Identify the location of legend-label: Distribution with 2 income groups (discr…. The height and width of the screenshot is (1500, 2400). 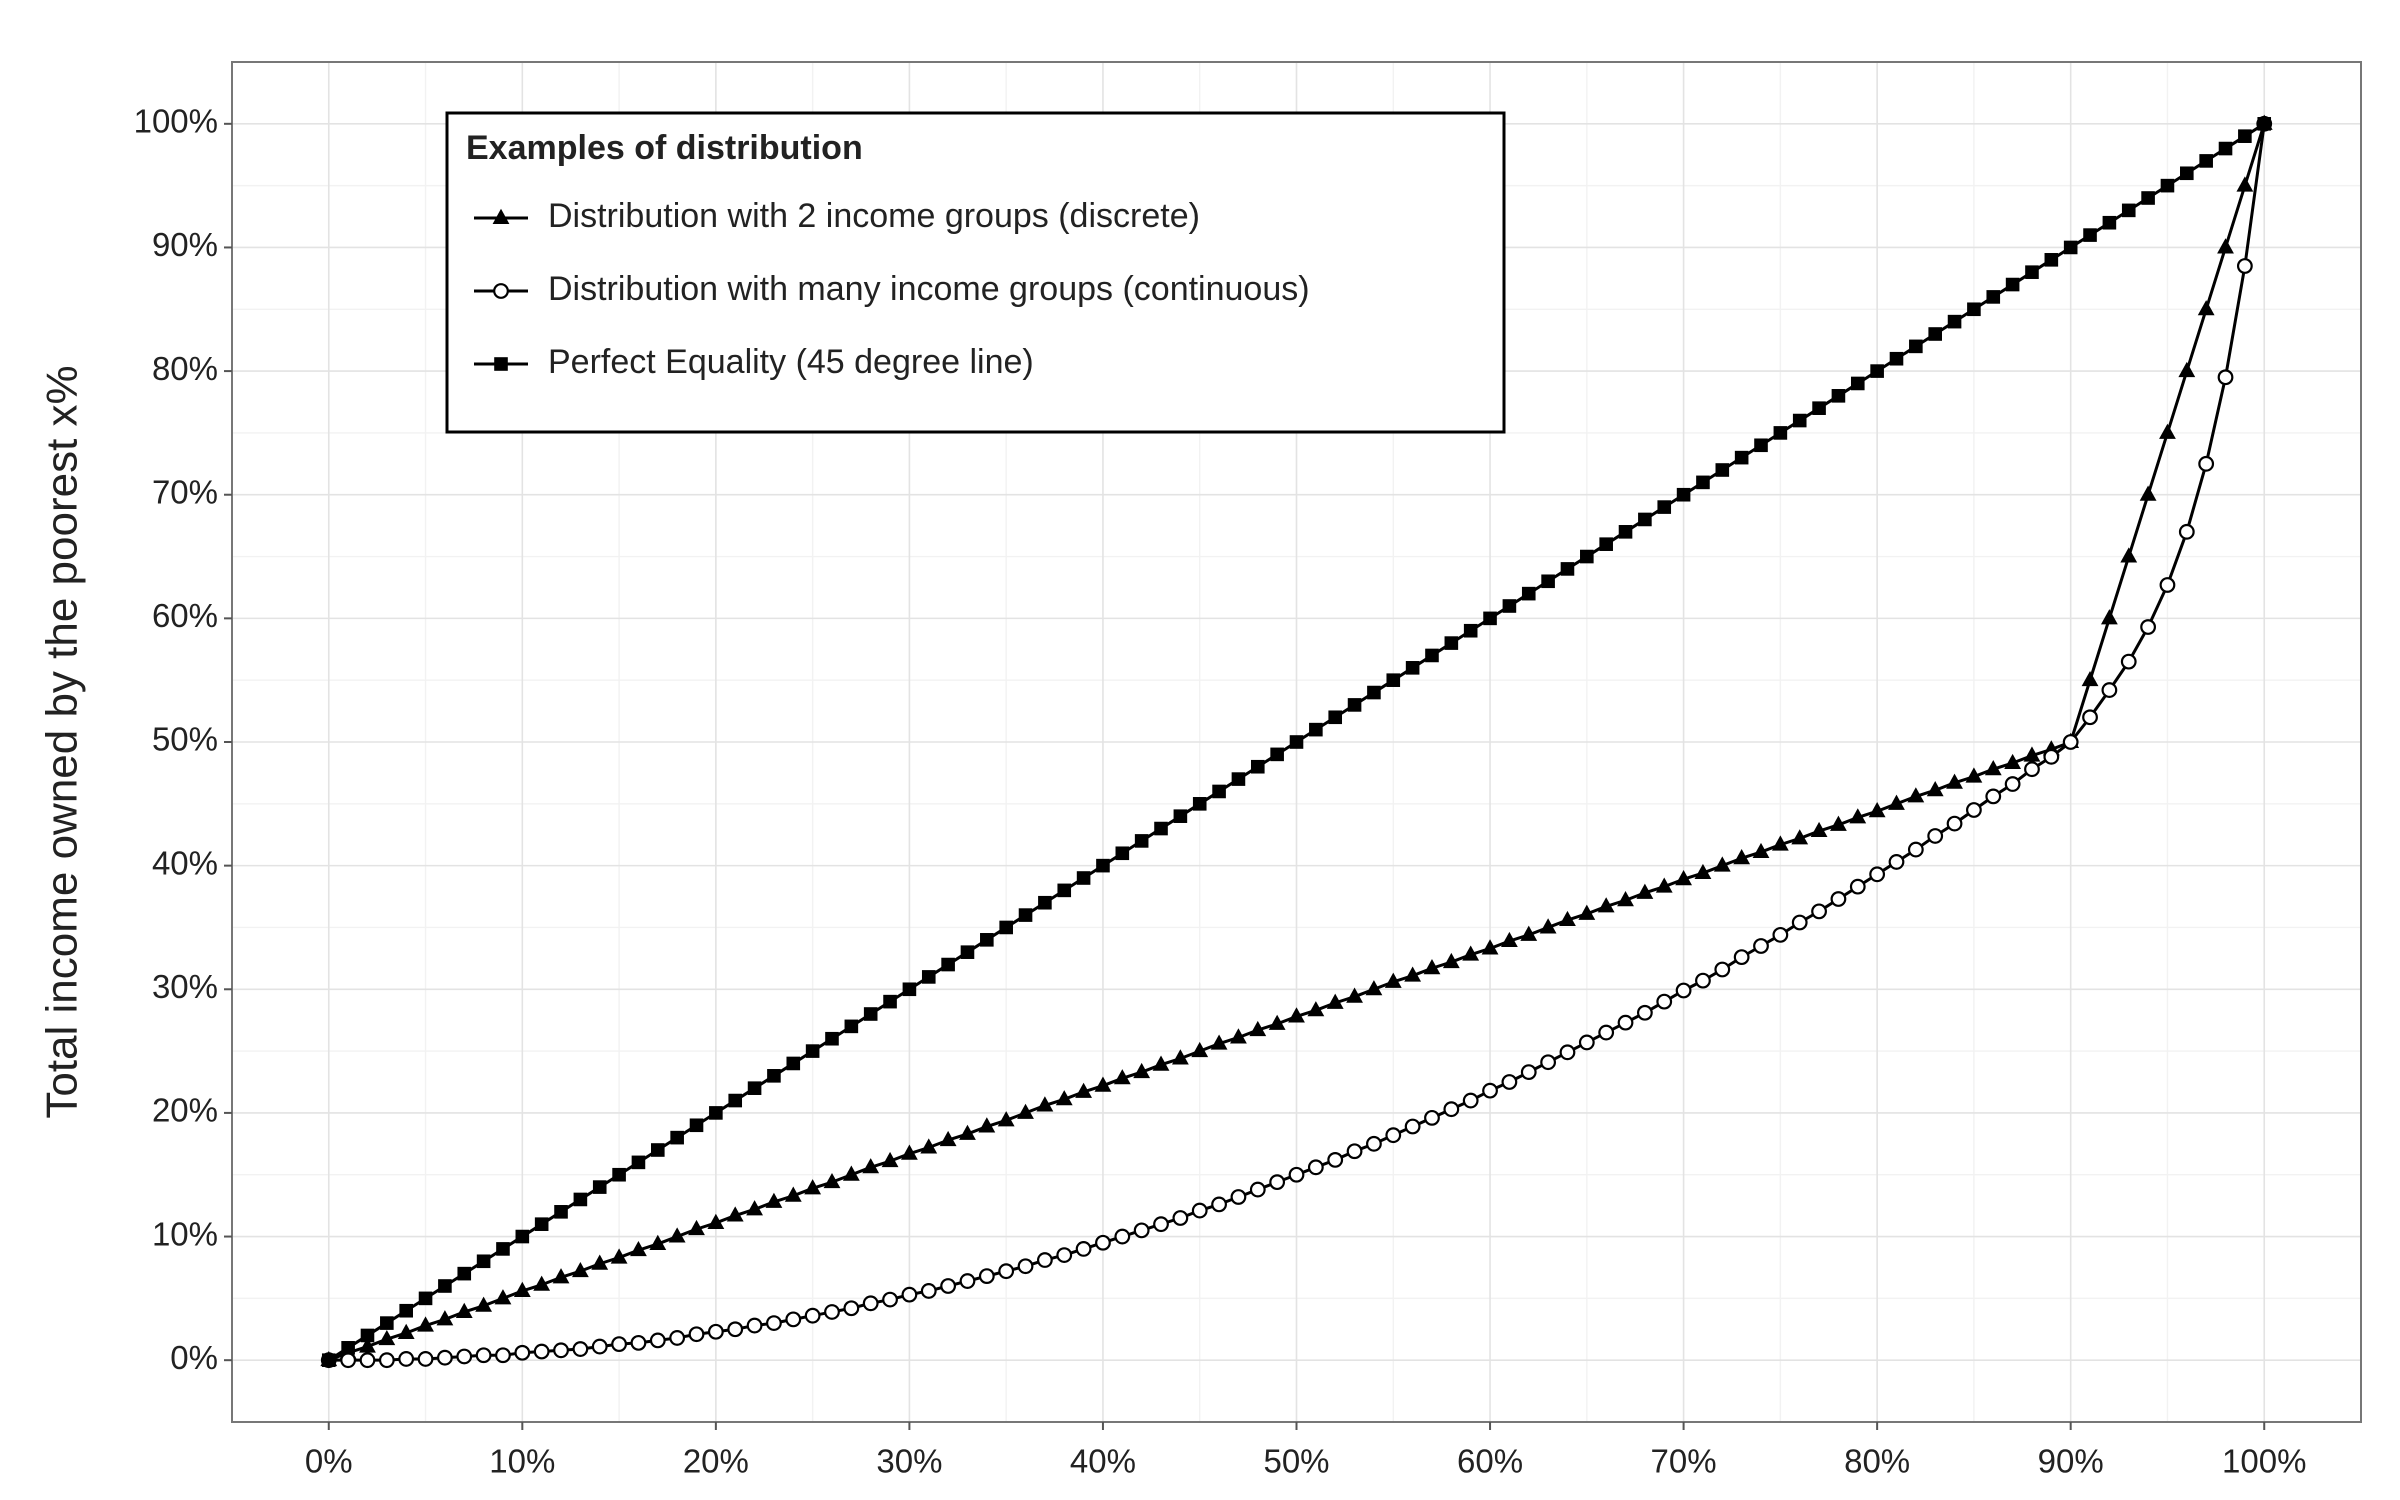
(874, 216).